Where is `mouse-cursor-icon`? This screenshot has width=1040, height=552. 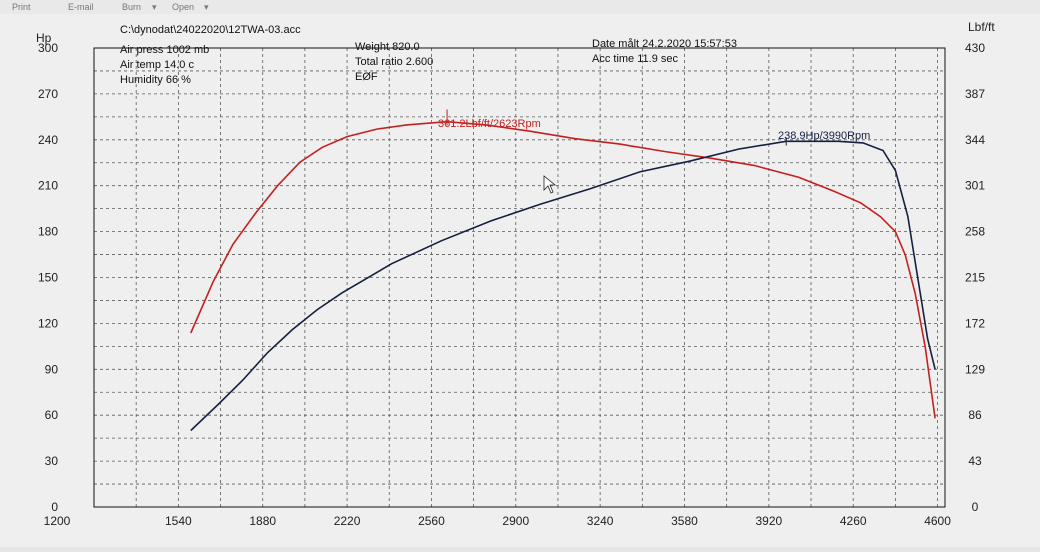
mouse-cursor-icon is located at coordinates (550, 184).